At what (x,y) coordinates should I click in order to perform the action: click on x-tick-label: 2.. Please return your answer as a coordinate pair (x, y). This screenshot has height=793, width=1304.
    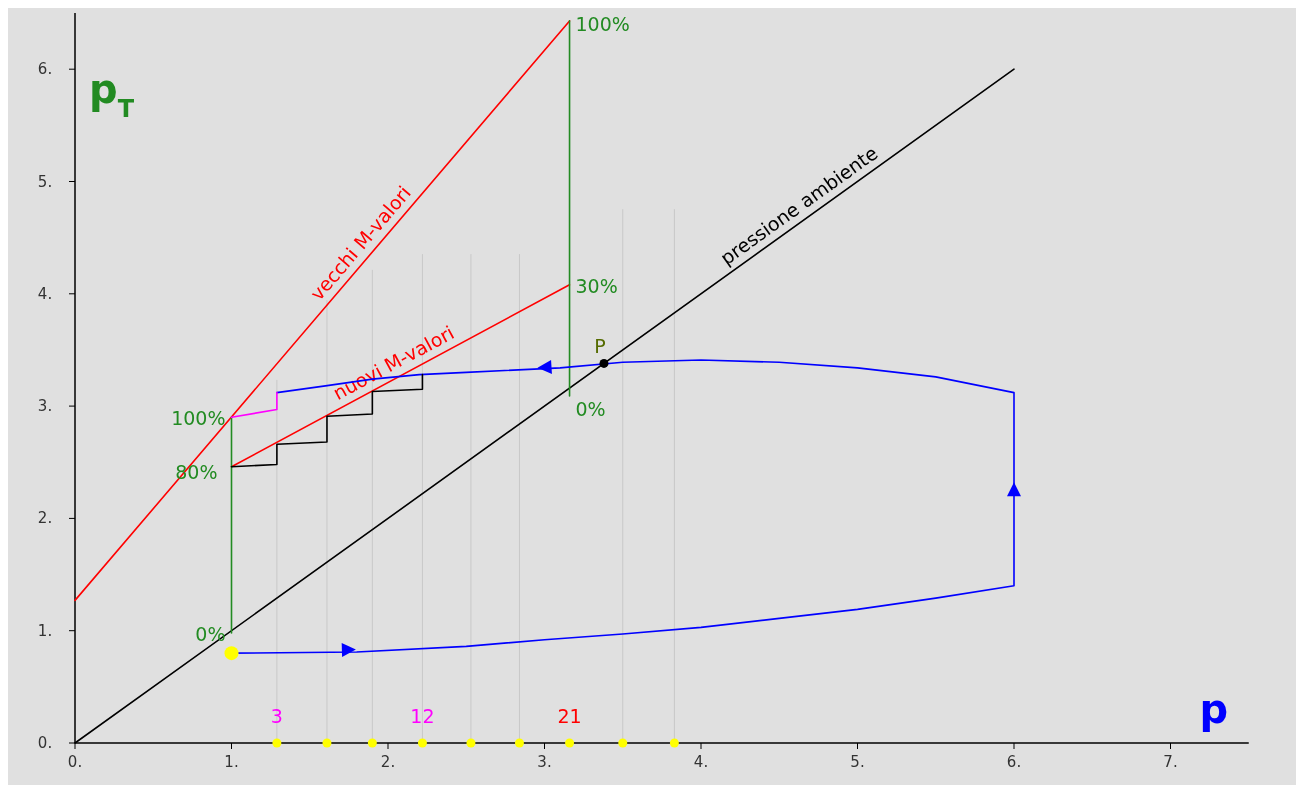
    Looking at the image, I should click on (388, 762).